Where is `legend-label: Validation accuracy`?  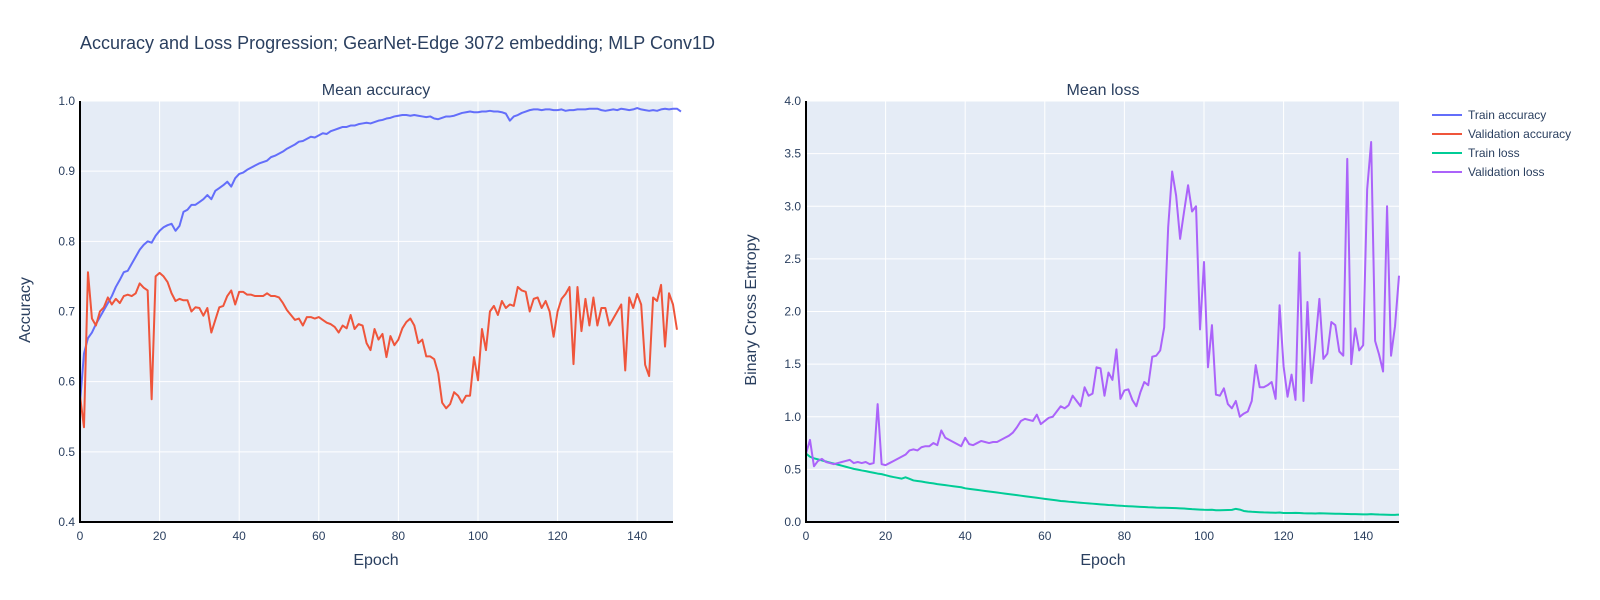
legend-label: Validation accuracy is located at coordinates (1519, 134).